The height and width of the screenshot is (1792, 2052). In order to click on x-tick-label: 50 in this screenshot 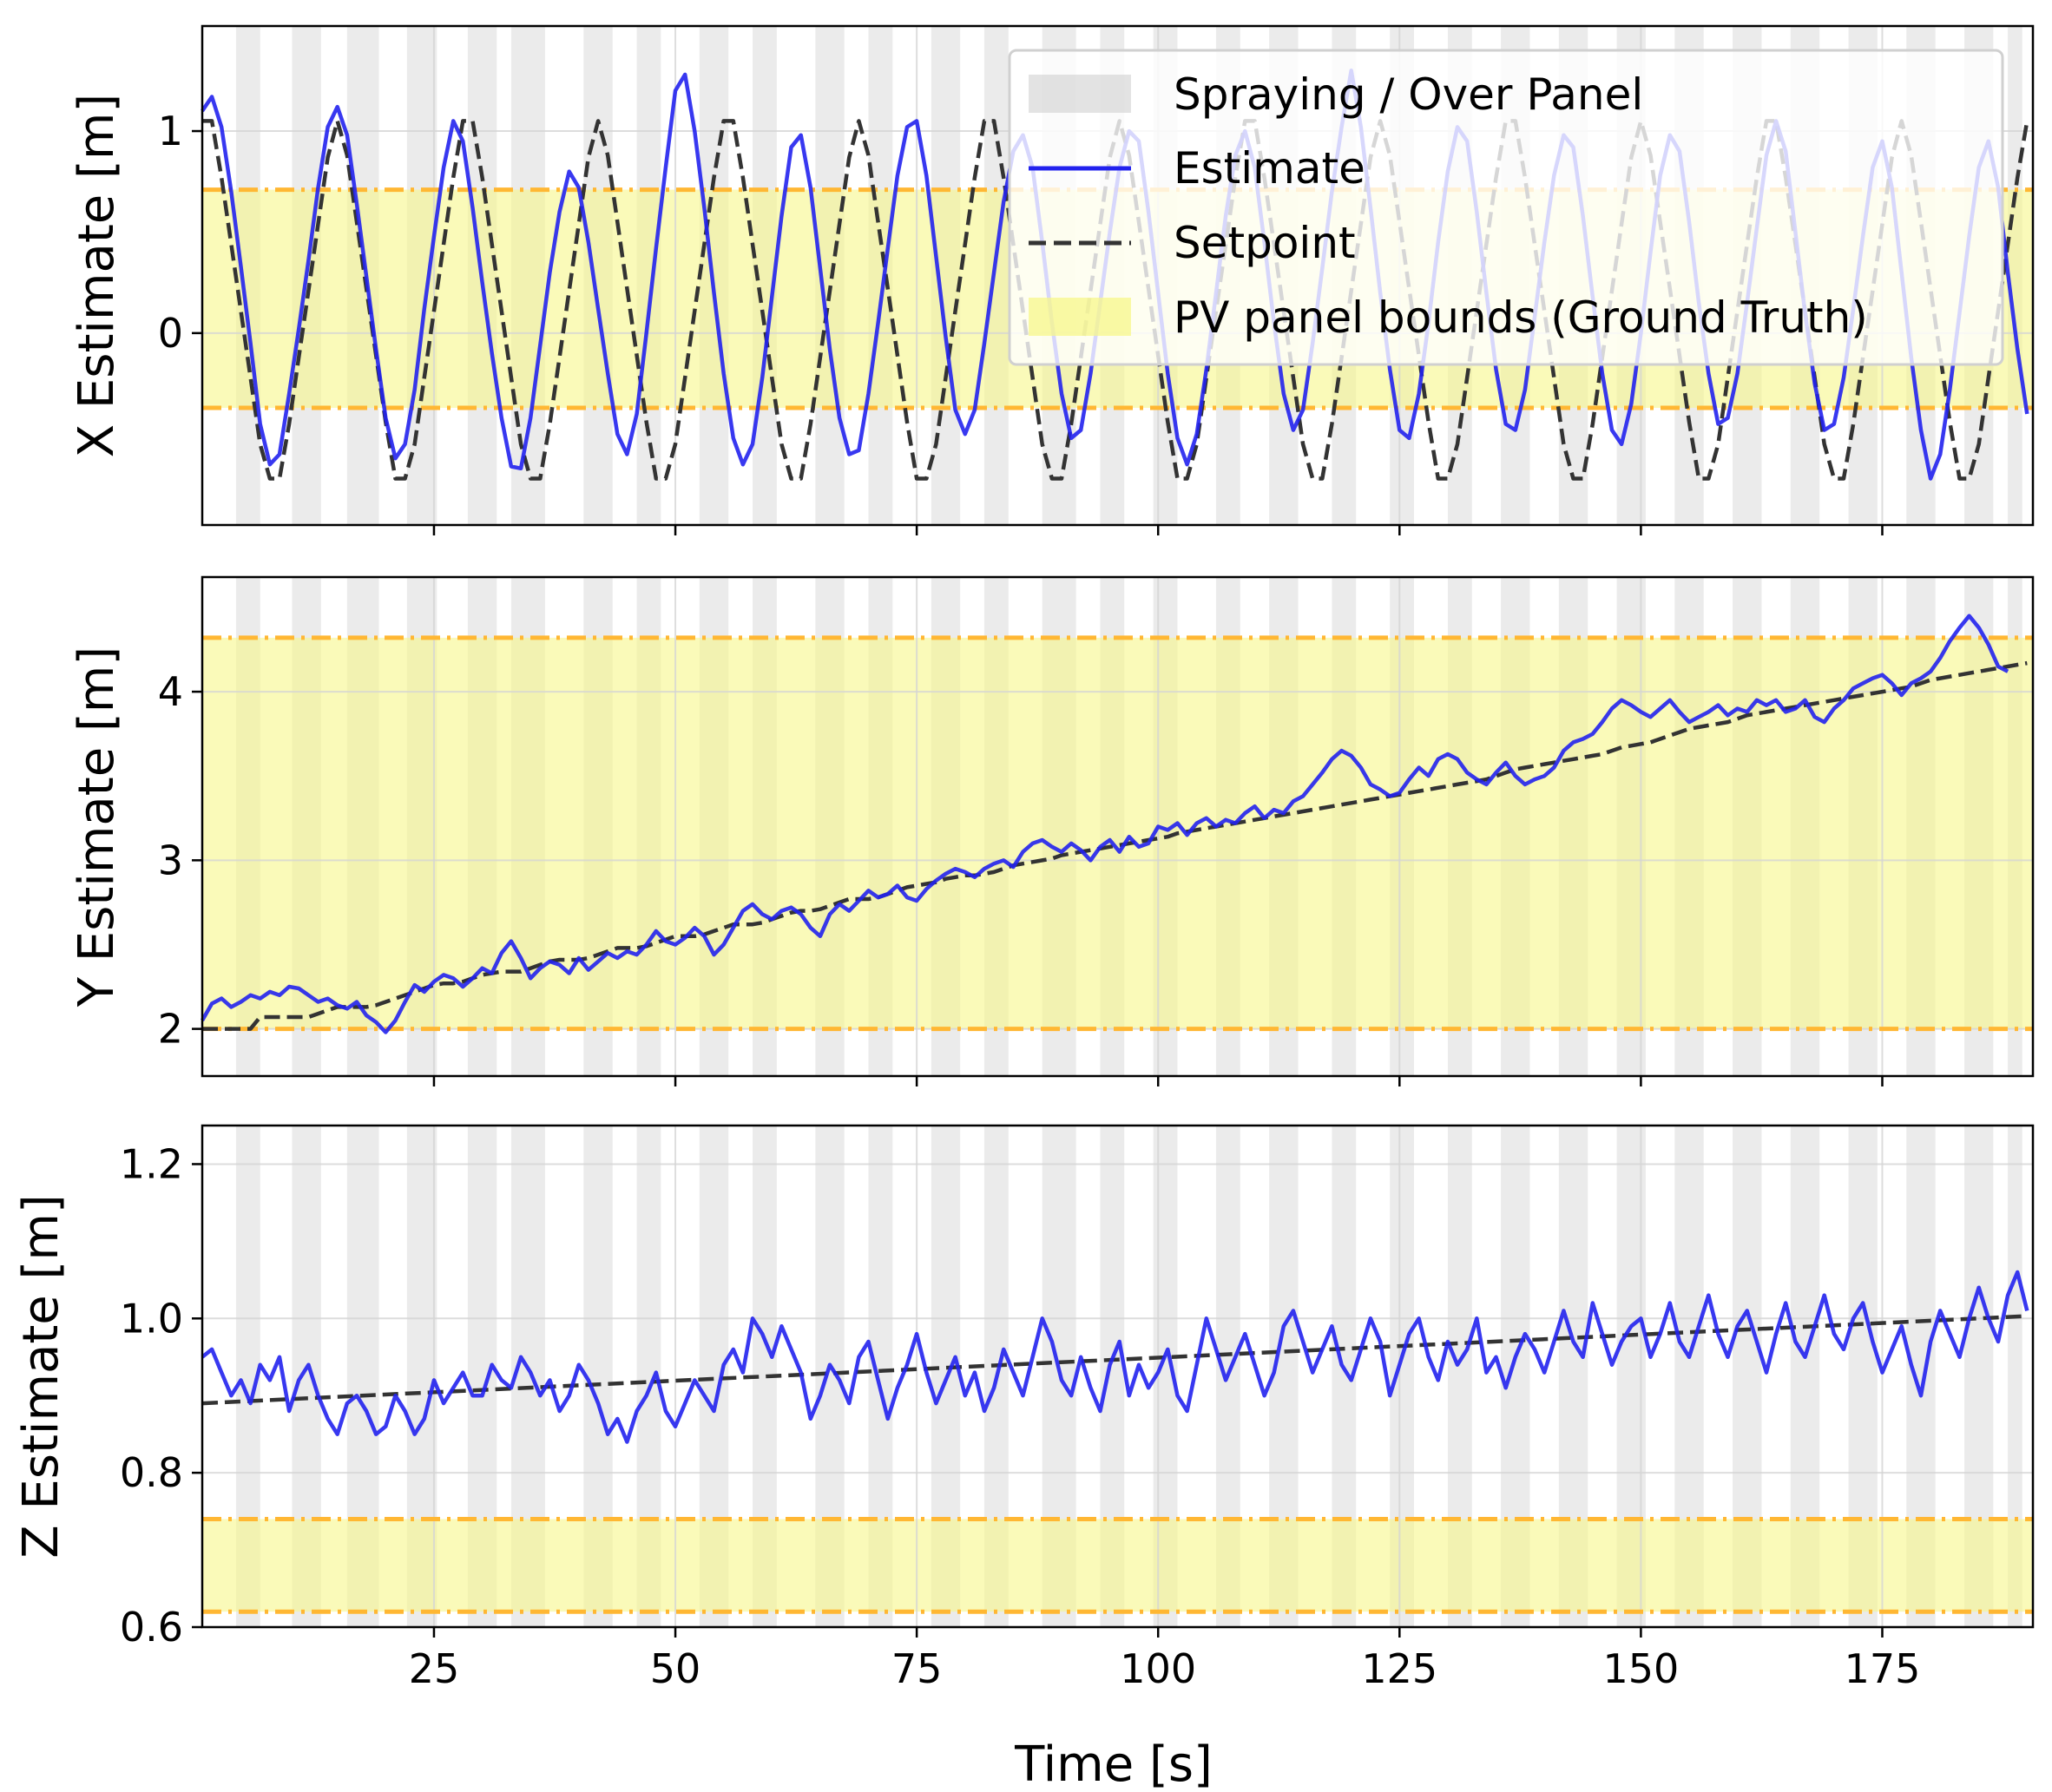, I will do `click(676, 1668)`.